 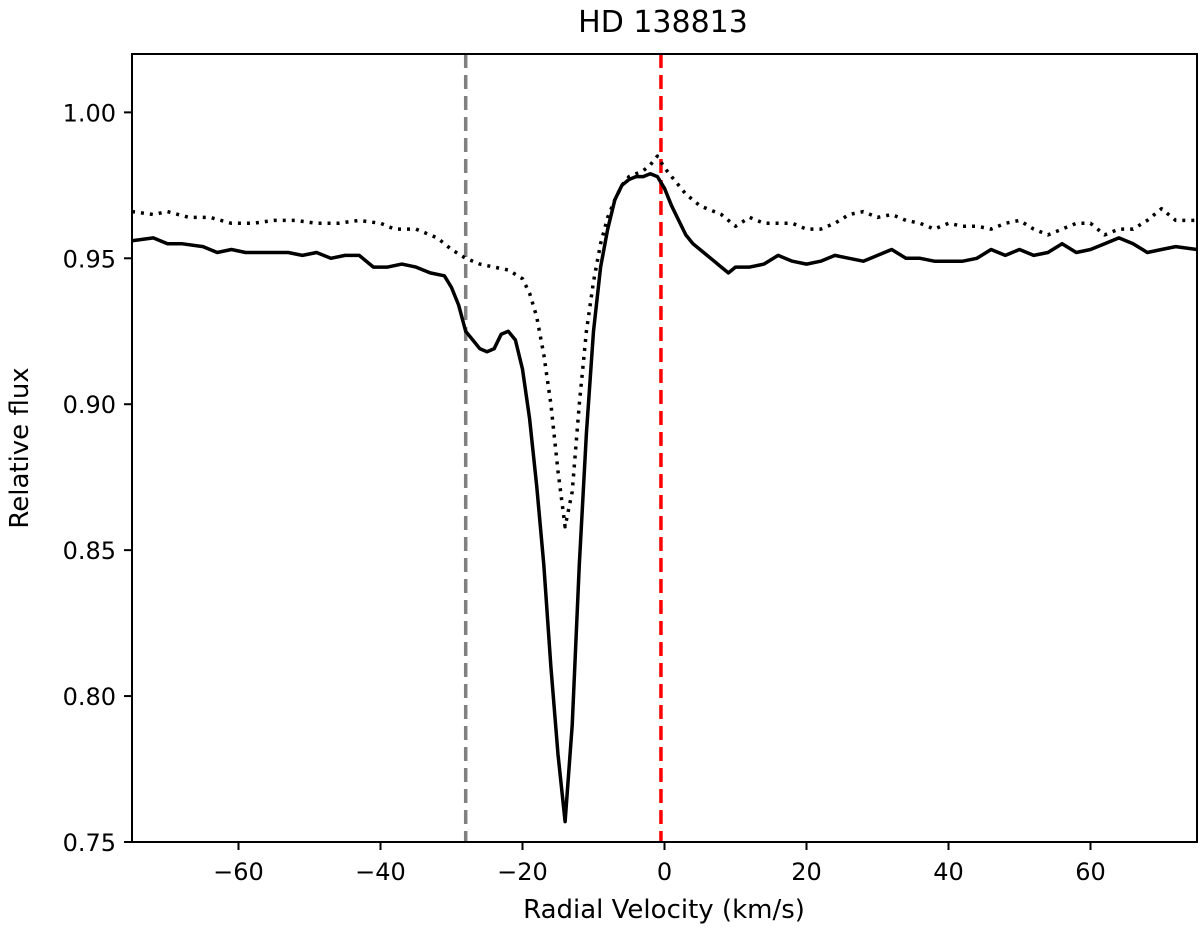 I want to click on x-tick-label: 60, so click(x=1090, y=872).